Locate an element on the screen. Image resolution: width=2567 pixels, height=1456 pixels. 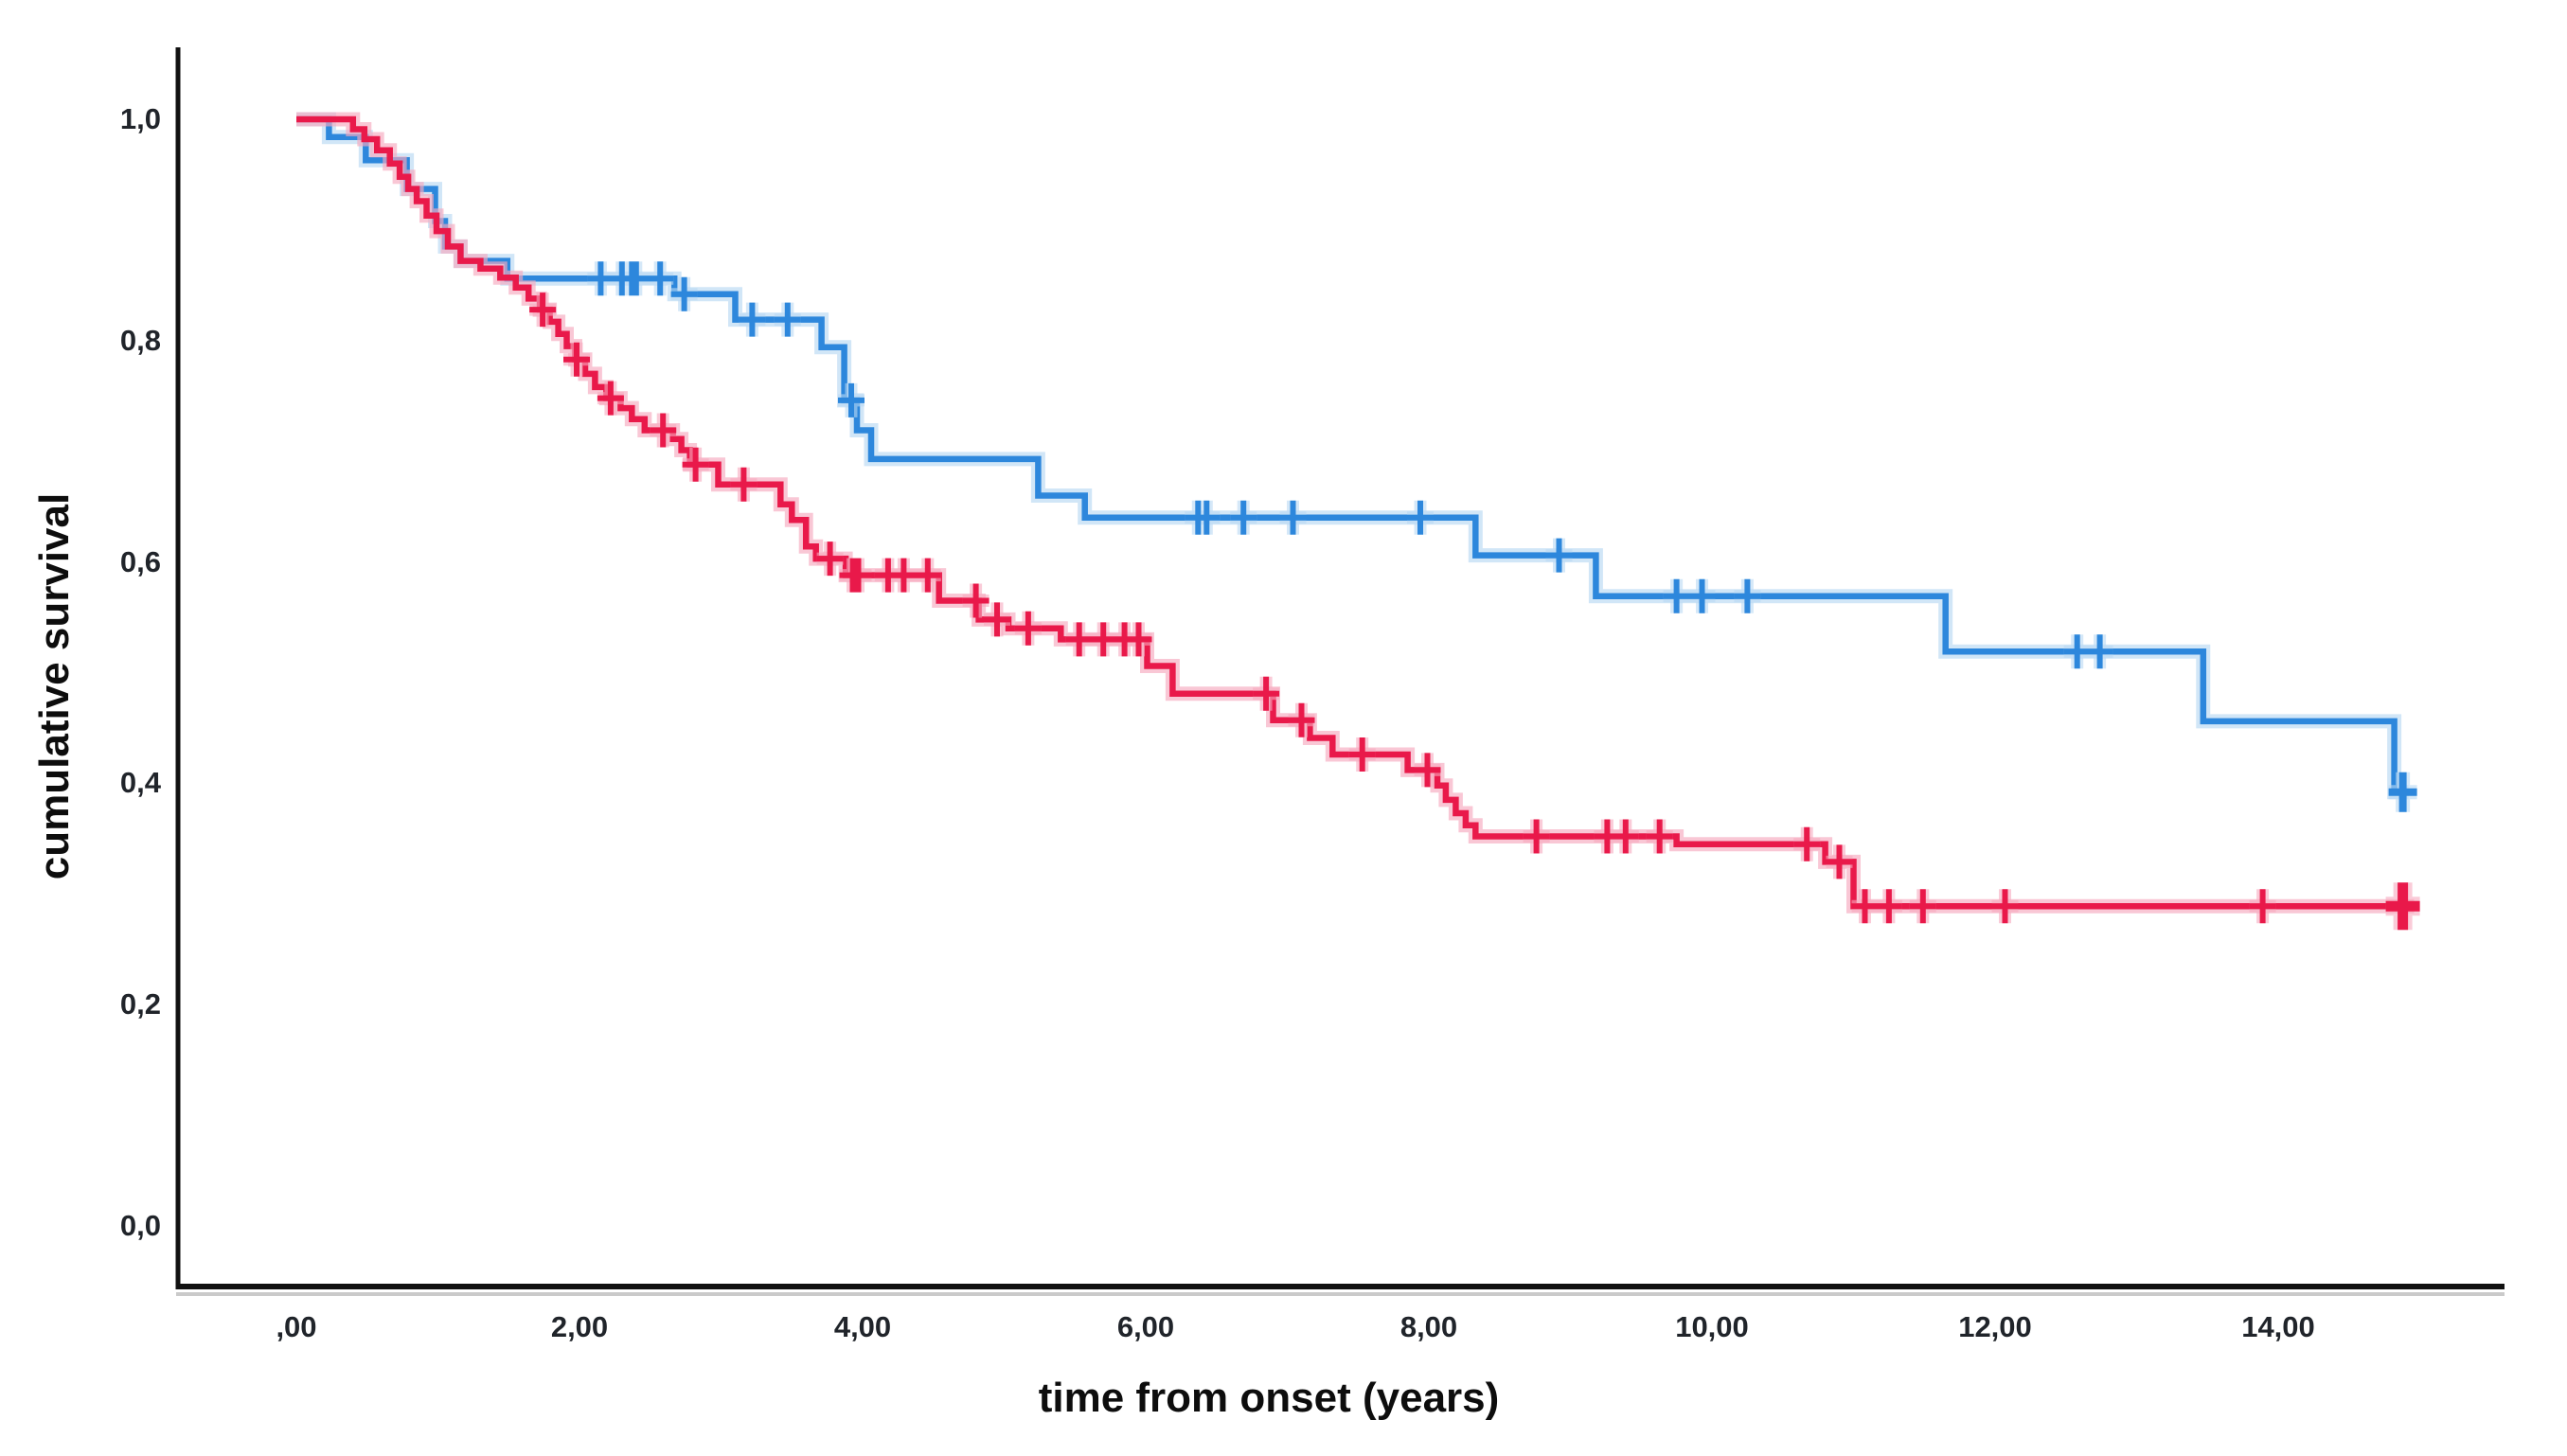
y-tick-label-0,6: 0,6 is located at coordinates (140, 561).